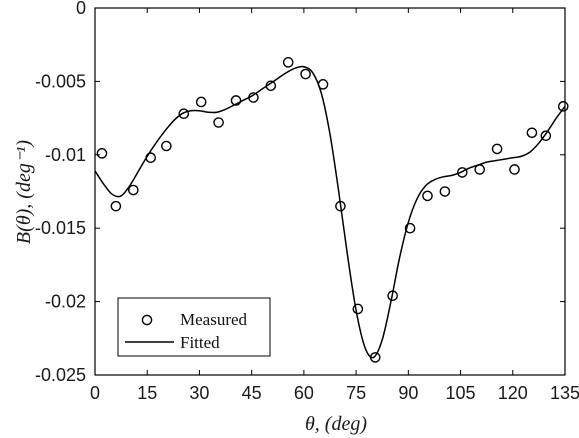 The width and height of the screenshot is (579, 438). Describe the element at coordinates (147, 393) in the screenshot. I see `x-tick-label: 15` at that location.